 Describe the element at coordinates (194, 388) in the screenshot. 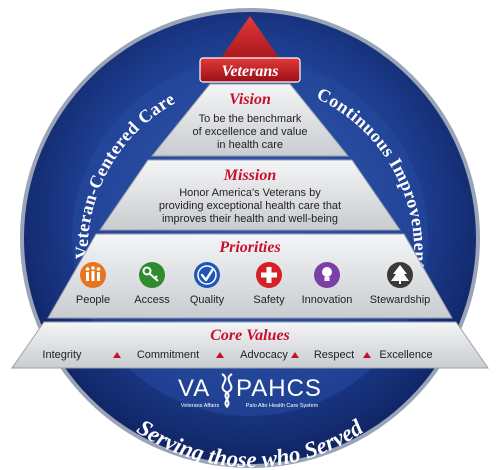

I see `logo-va-text: VA` at that location.